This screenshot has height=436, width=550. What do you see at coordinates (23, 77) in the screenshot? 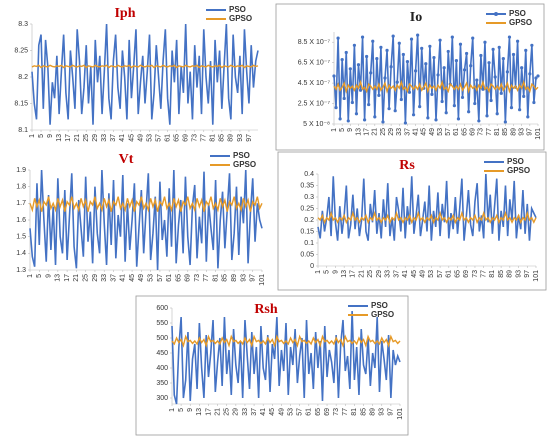
I see `y-tick-label: 8.2` at bounding box center [23, 77].